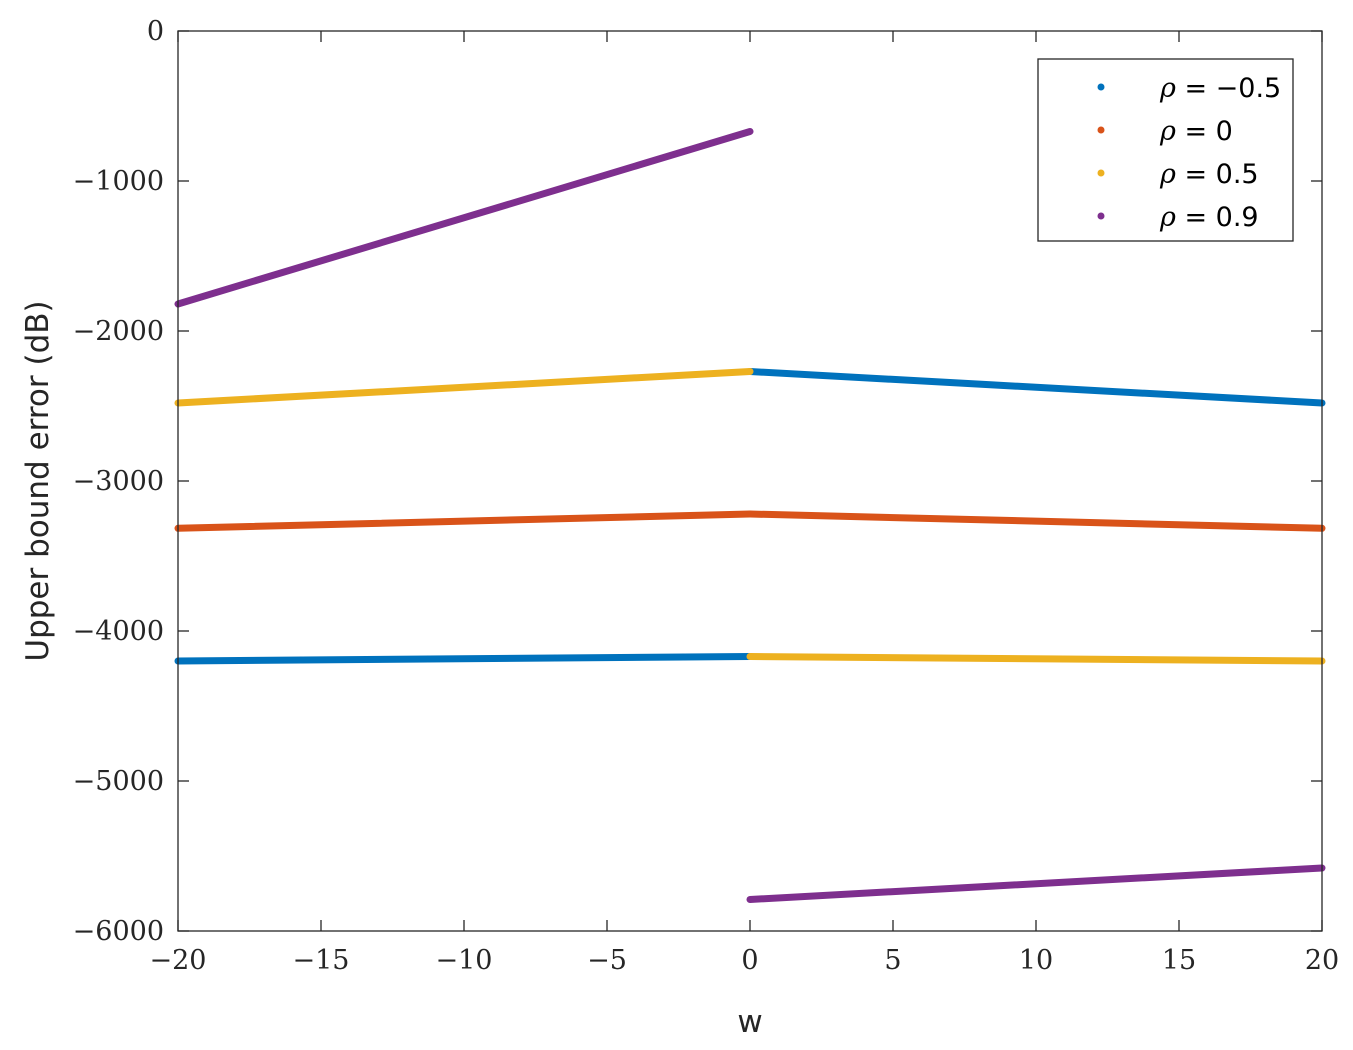  Describe the element at coordinates (892, 960) in the screenshot. I see `x-tick-label: 5` at that location.